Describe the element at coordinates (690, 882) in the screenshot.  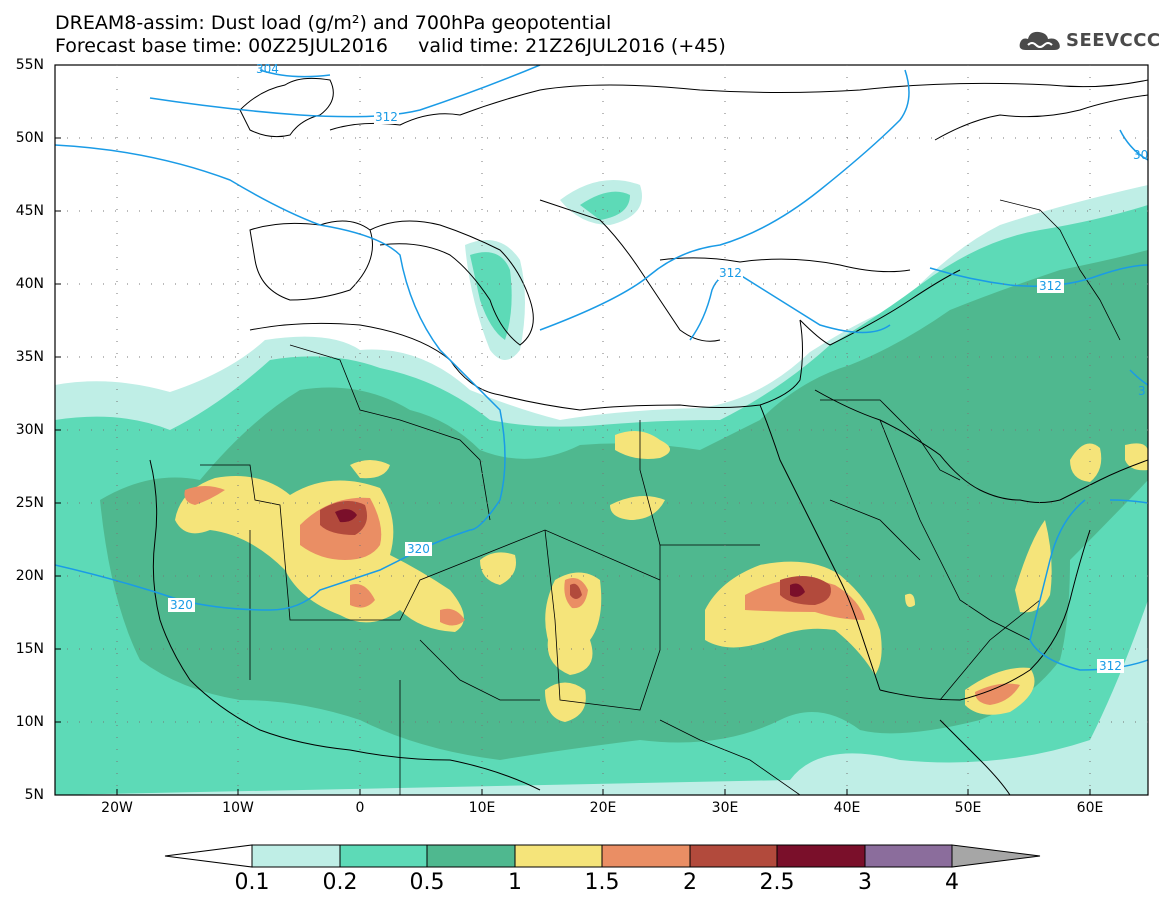
I see `colorbar-label: 2` at that location.